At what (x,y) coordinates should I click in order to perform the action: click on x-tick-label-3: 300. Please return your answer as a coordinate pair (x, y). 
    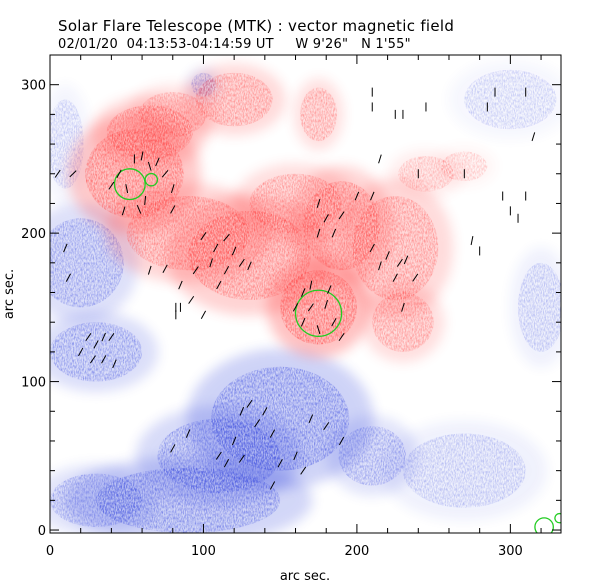
    Looking at the image, I should click on (510, 551).